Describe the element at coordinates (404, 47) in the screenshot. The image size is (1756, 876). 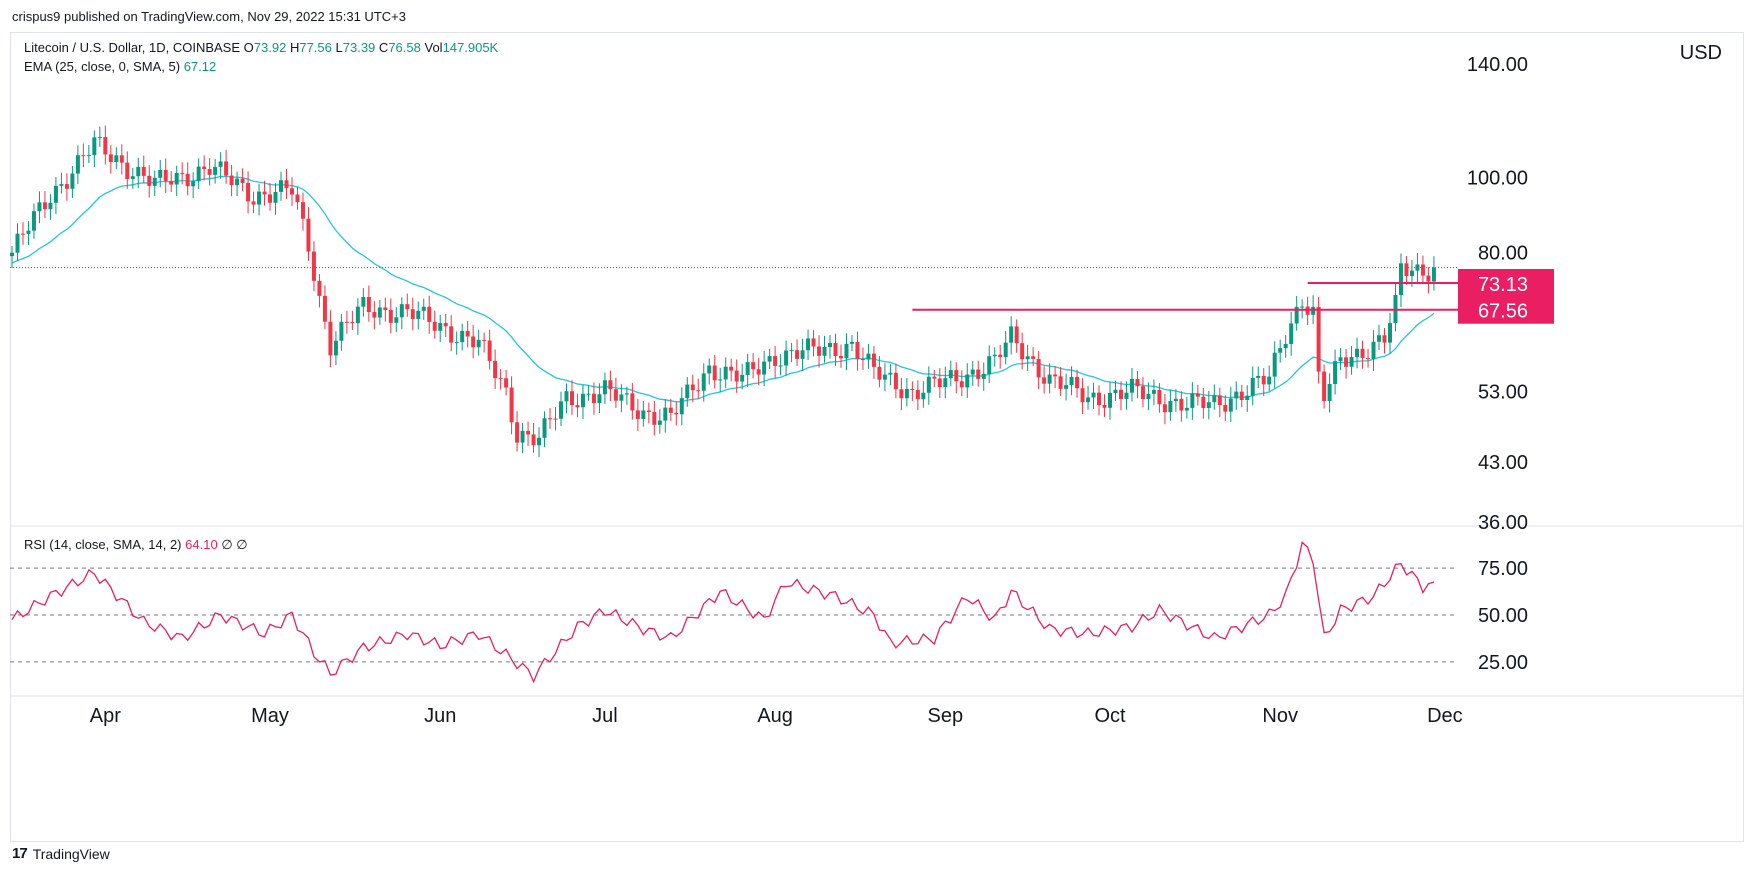
I see `close-value: 76.58` at that location.